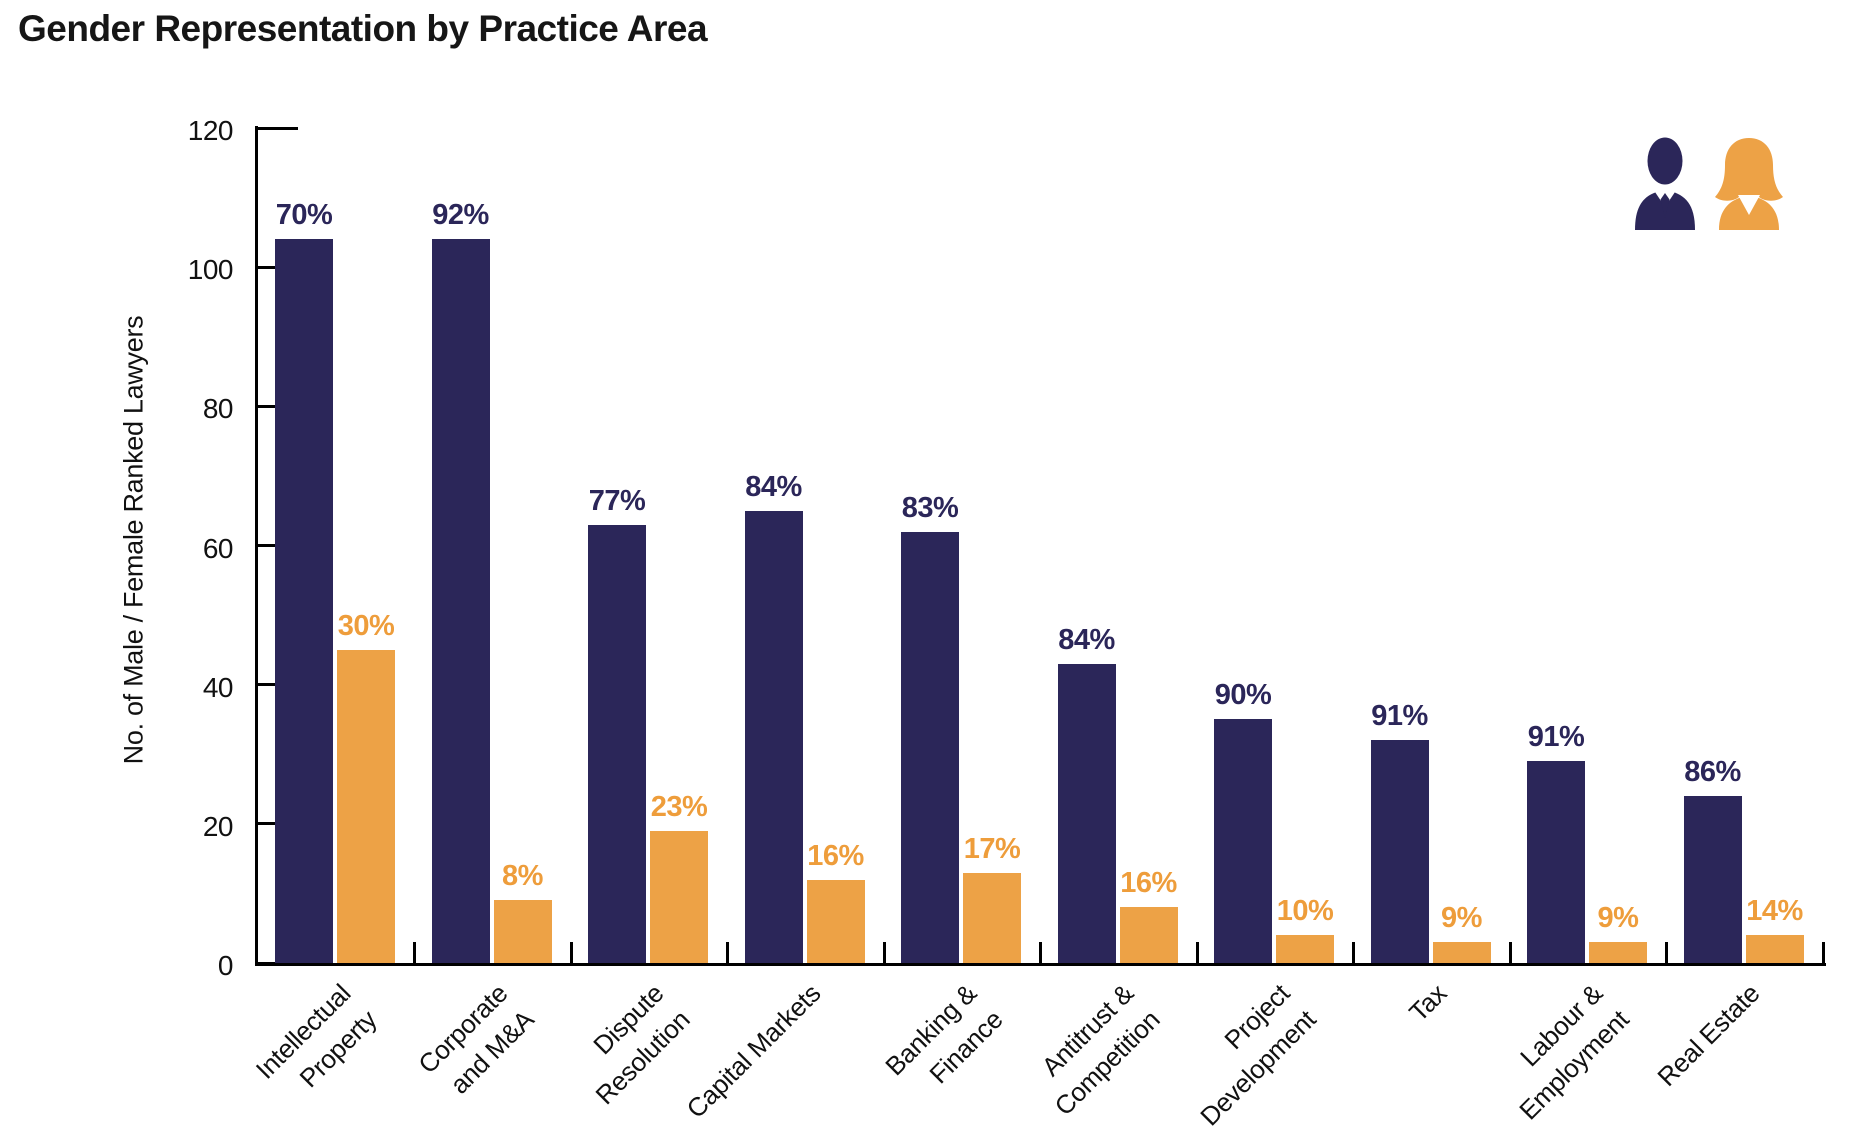 The height and width of the screenshot is (1132, 1850). Describe the element at coordinates (522, 876) in the screenshot. I see `female-bar-value-label: 8%` at that location.